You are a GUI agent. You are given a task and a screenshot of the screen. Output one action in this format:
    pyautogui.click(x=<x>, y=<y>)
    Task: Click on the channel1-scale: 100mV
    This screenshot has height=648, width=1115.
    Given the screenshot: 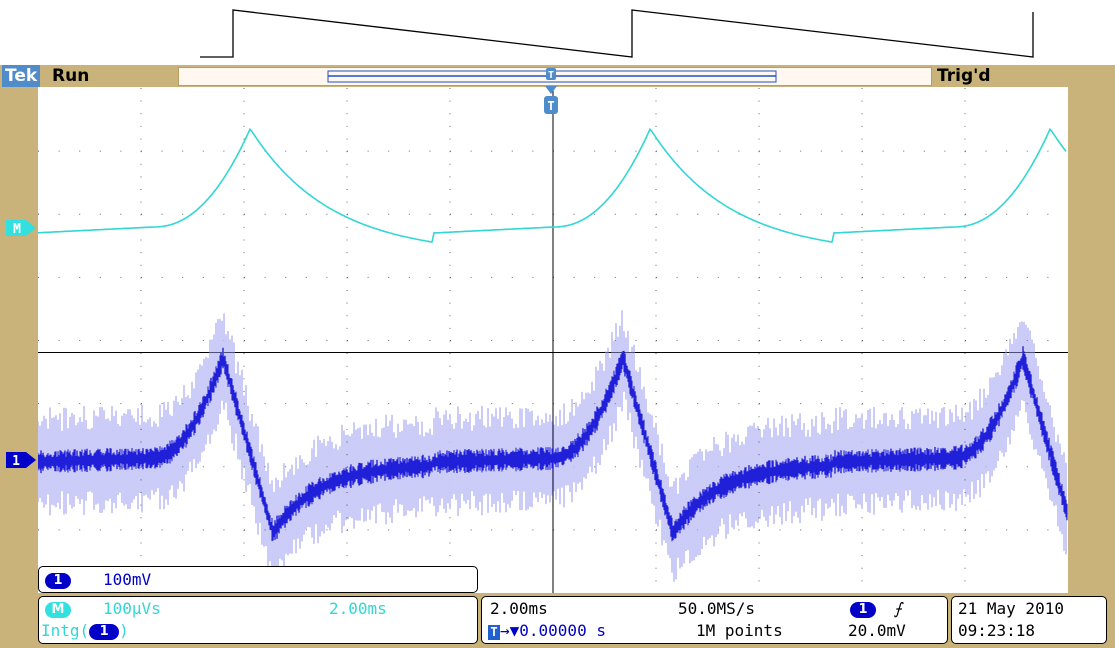 What is the action you would take?
    pyautogui.click(x=127, y=580)
    